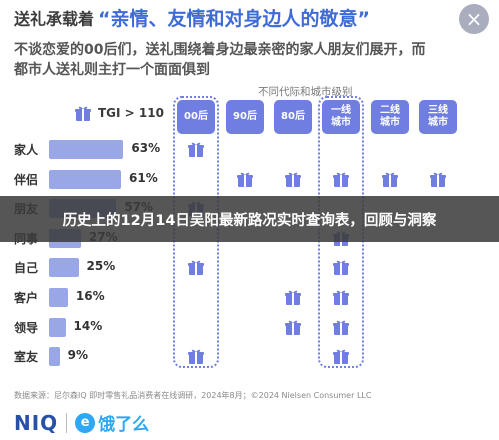 The width and height of the screenshot is (499, 440). I want to click on row-label: 伴侣, so click(26, 179).